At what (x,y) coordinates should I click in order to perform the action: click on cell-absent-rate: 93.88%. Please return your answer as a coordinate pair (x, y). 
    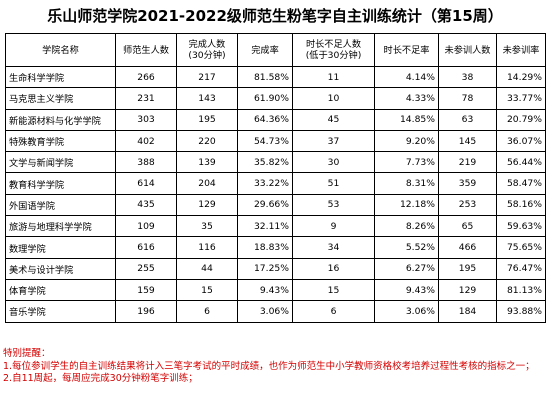
    Looking at the image, I should click on (521, 311).